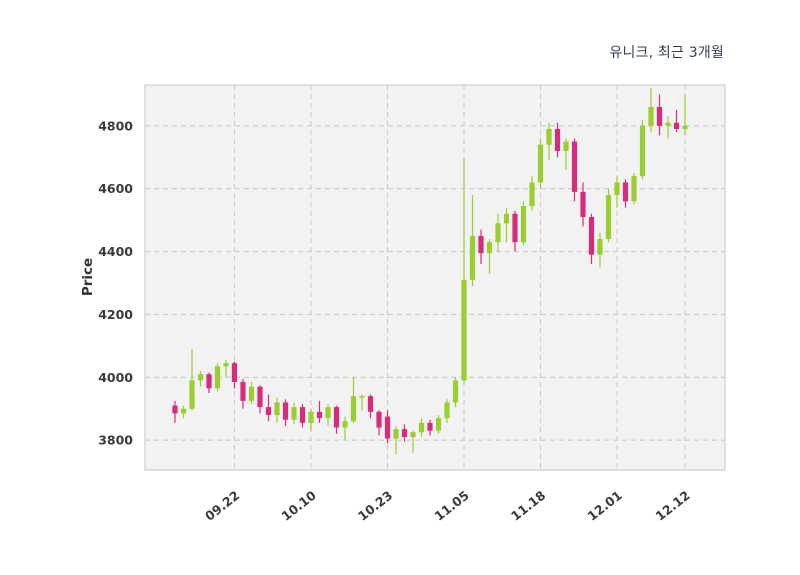 The width and height of the screenshot is (800, 575). Describe the element at coordinates (222, 506) in the screenshot. I see `x-tick-label: 09.22` at that location.